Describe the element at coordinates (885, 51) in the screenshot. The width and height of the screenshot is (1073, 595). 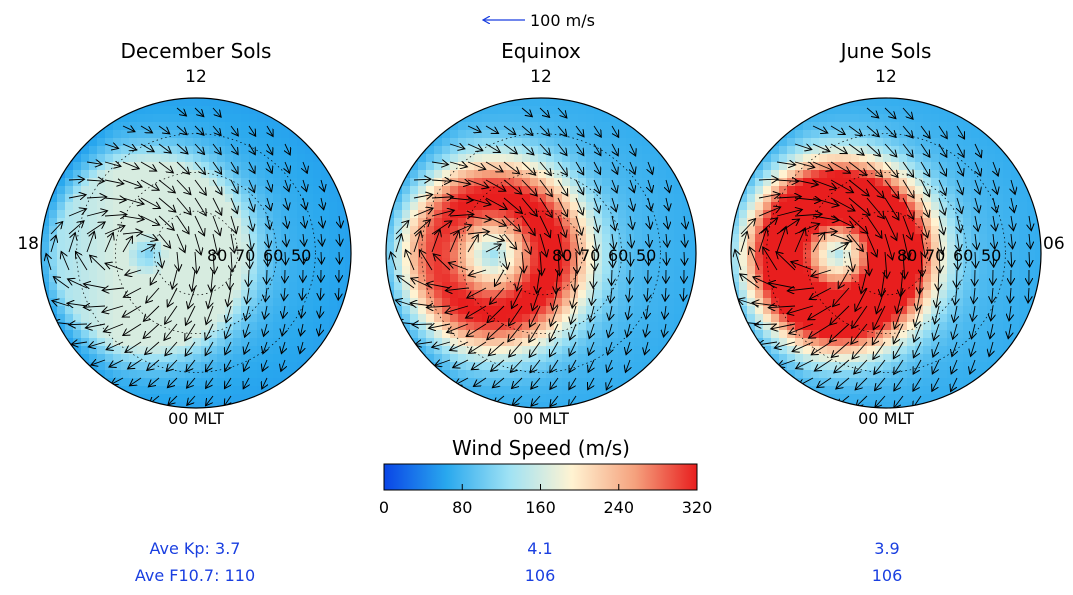
I see `panel-title: June Sols` at that location.